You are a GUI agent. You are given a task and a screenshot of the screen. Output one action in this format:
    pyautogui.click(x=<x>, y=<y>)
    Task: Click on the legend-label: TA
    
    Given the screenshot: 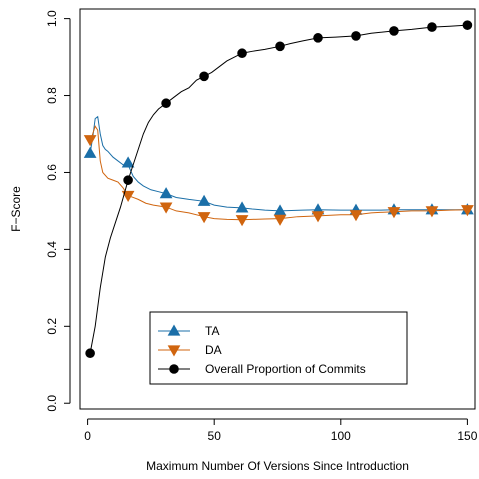 What is the action you would take?
    pyautogui.click(x=212, y=331)
    